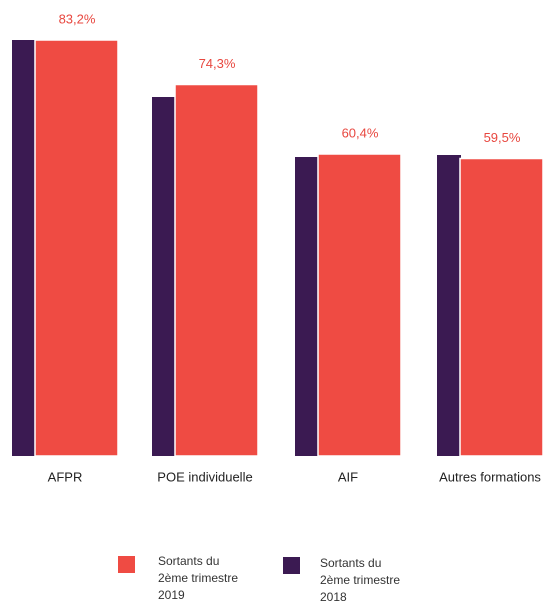 This screenshot has width=554, height=610. What do you see at coordinates (204, 476) in the screenshot?
I see `x-tick-label: POE individuelle` at bounding box center [204, 476].